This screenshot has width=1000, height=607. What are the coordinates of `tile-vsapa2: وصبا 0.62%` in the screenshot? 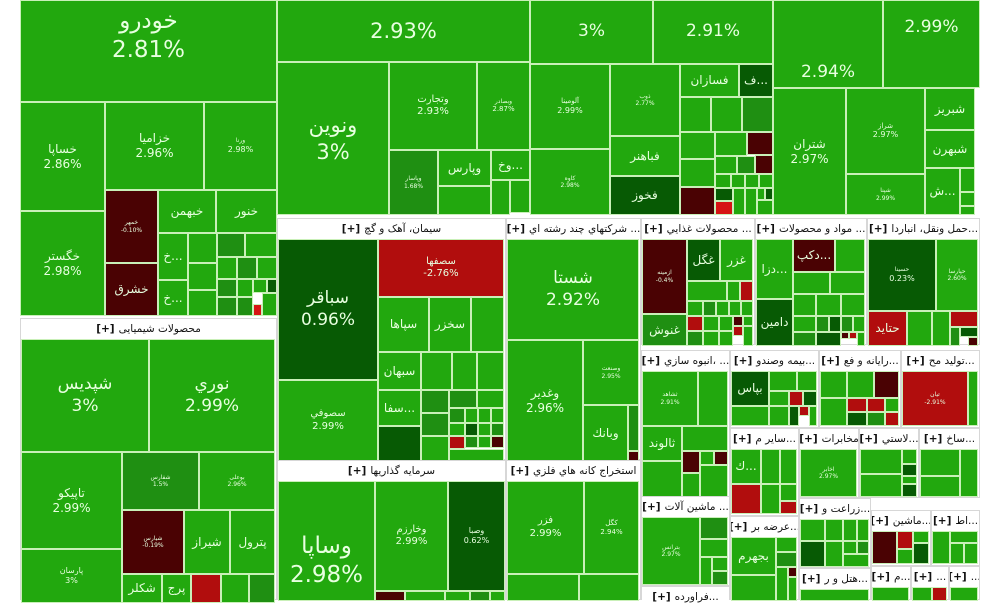 It's located at (476, 536).